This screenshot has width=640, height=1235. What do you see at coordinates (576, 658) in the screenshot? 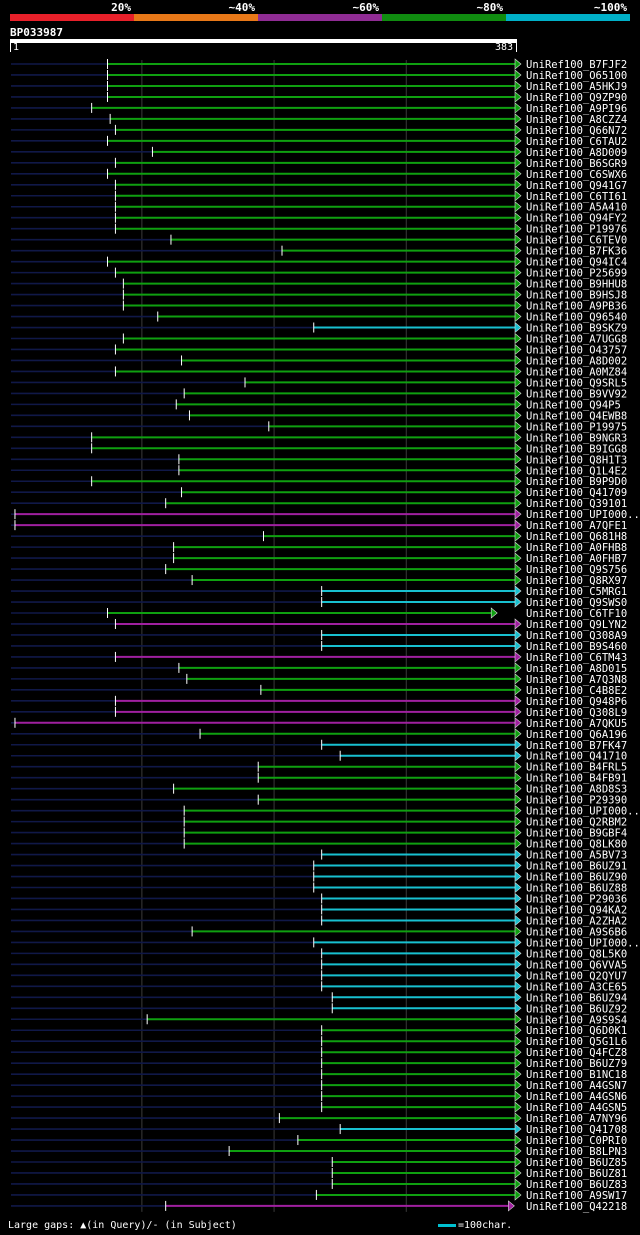
I see `hit-label-54: UniRef100_C6TM43` at bounding box center [576, 658].